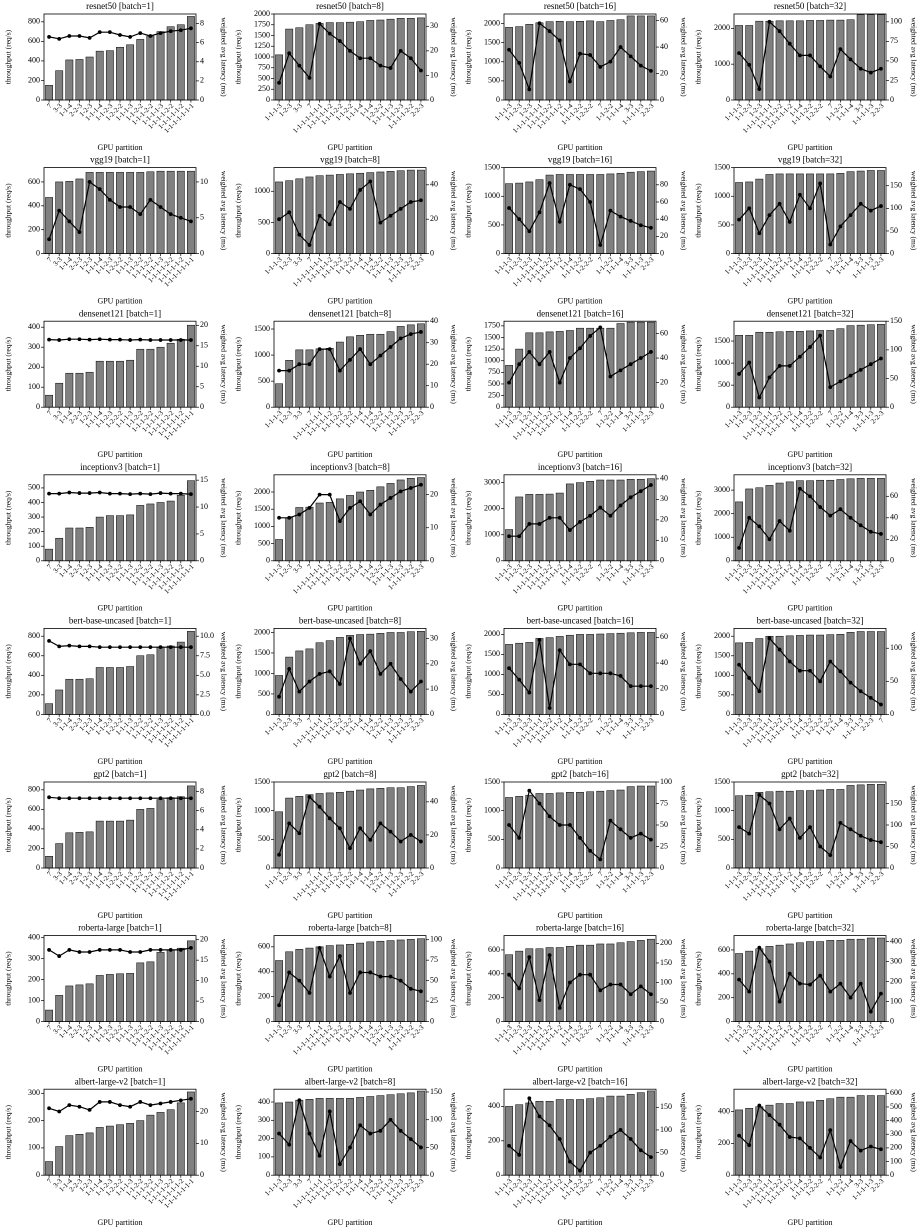 This screenshot has height=1229, width=920. What do you see at coordinates (202, 217) in the screenshot?
I see `y2-tick-label: 5` at bounding box center [202, 217].